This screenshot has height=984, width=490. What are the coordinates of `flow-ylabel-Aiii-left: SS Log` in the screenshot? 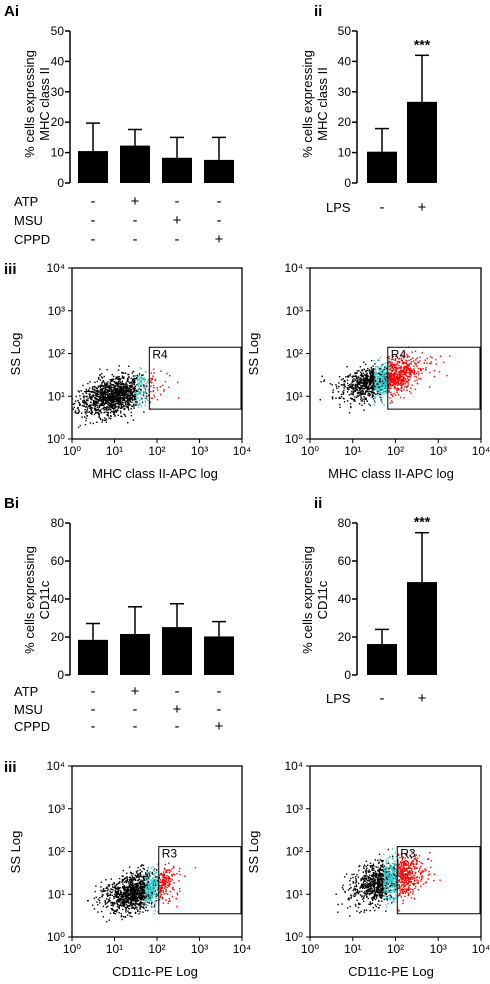 It's located at (15, 354).